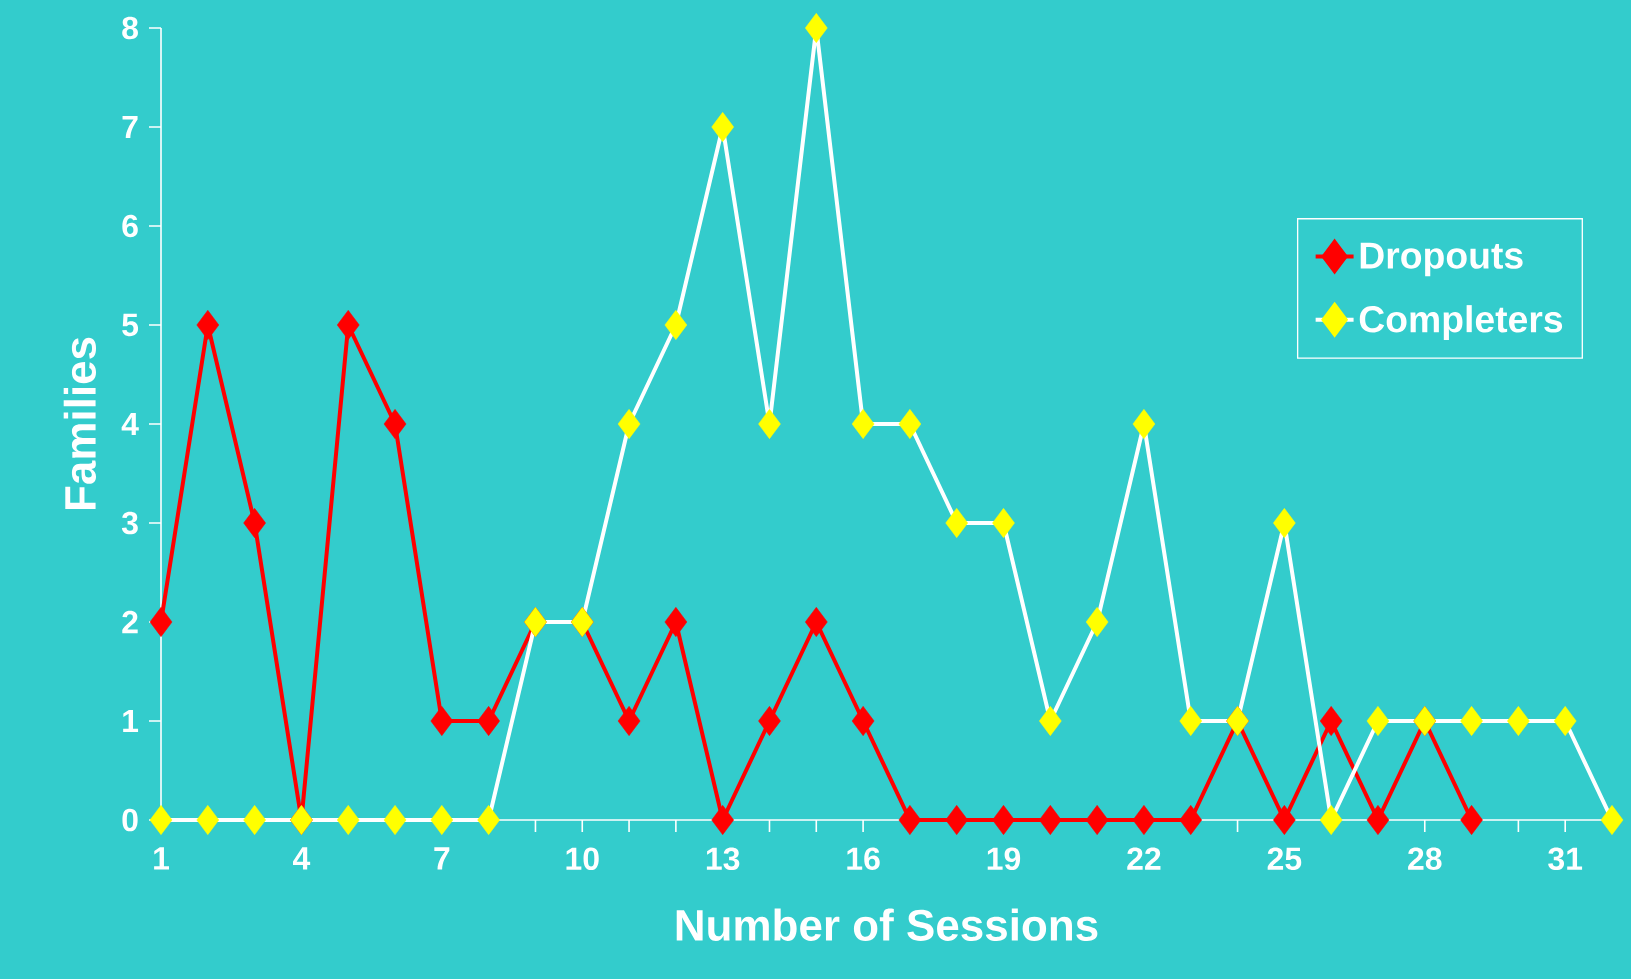 The image size is (1631, 979). I want to click on y-tick-label: 8, so click(130, 28).